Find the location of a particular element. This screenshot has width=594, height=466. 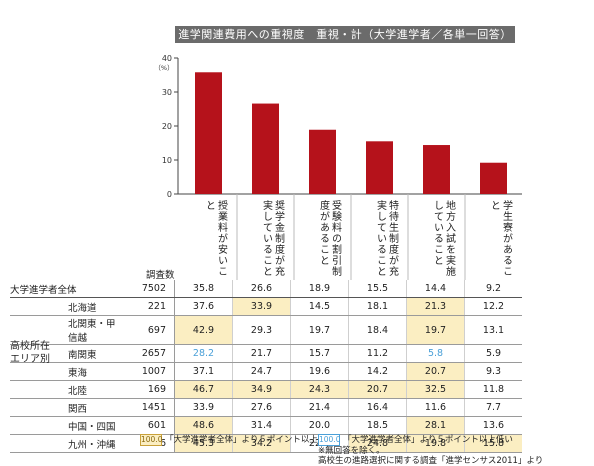

table-cell: 37.1 is located at coordinates (203, 371).